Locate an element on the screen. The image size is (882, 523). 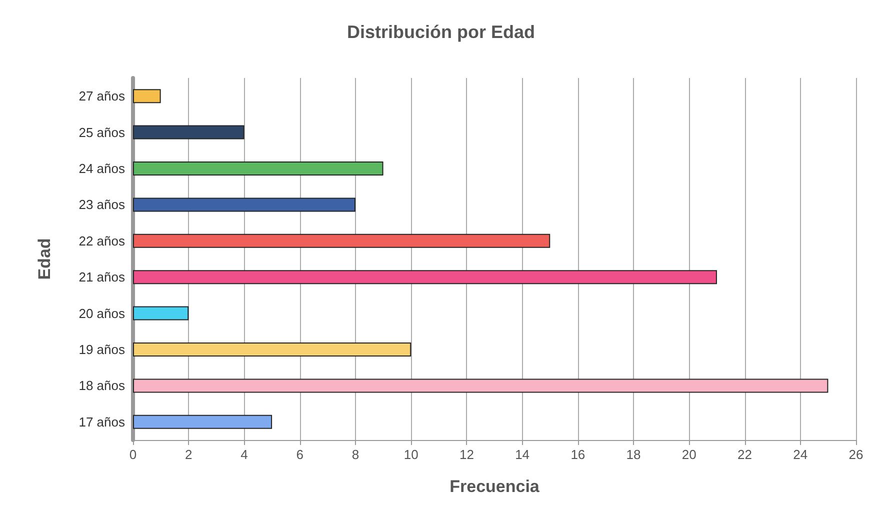
y-tick-label: 25 años is located at coordinates (102, 132).